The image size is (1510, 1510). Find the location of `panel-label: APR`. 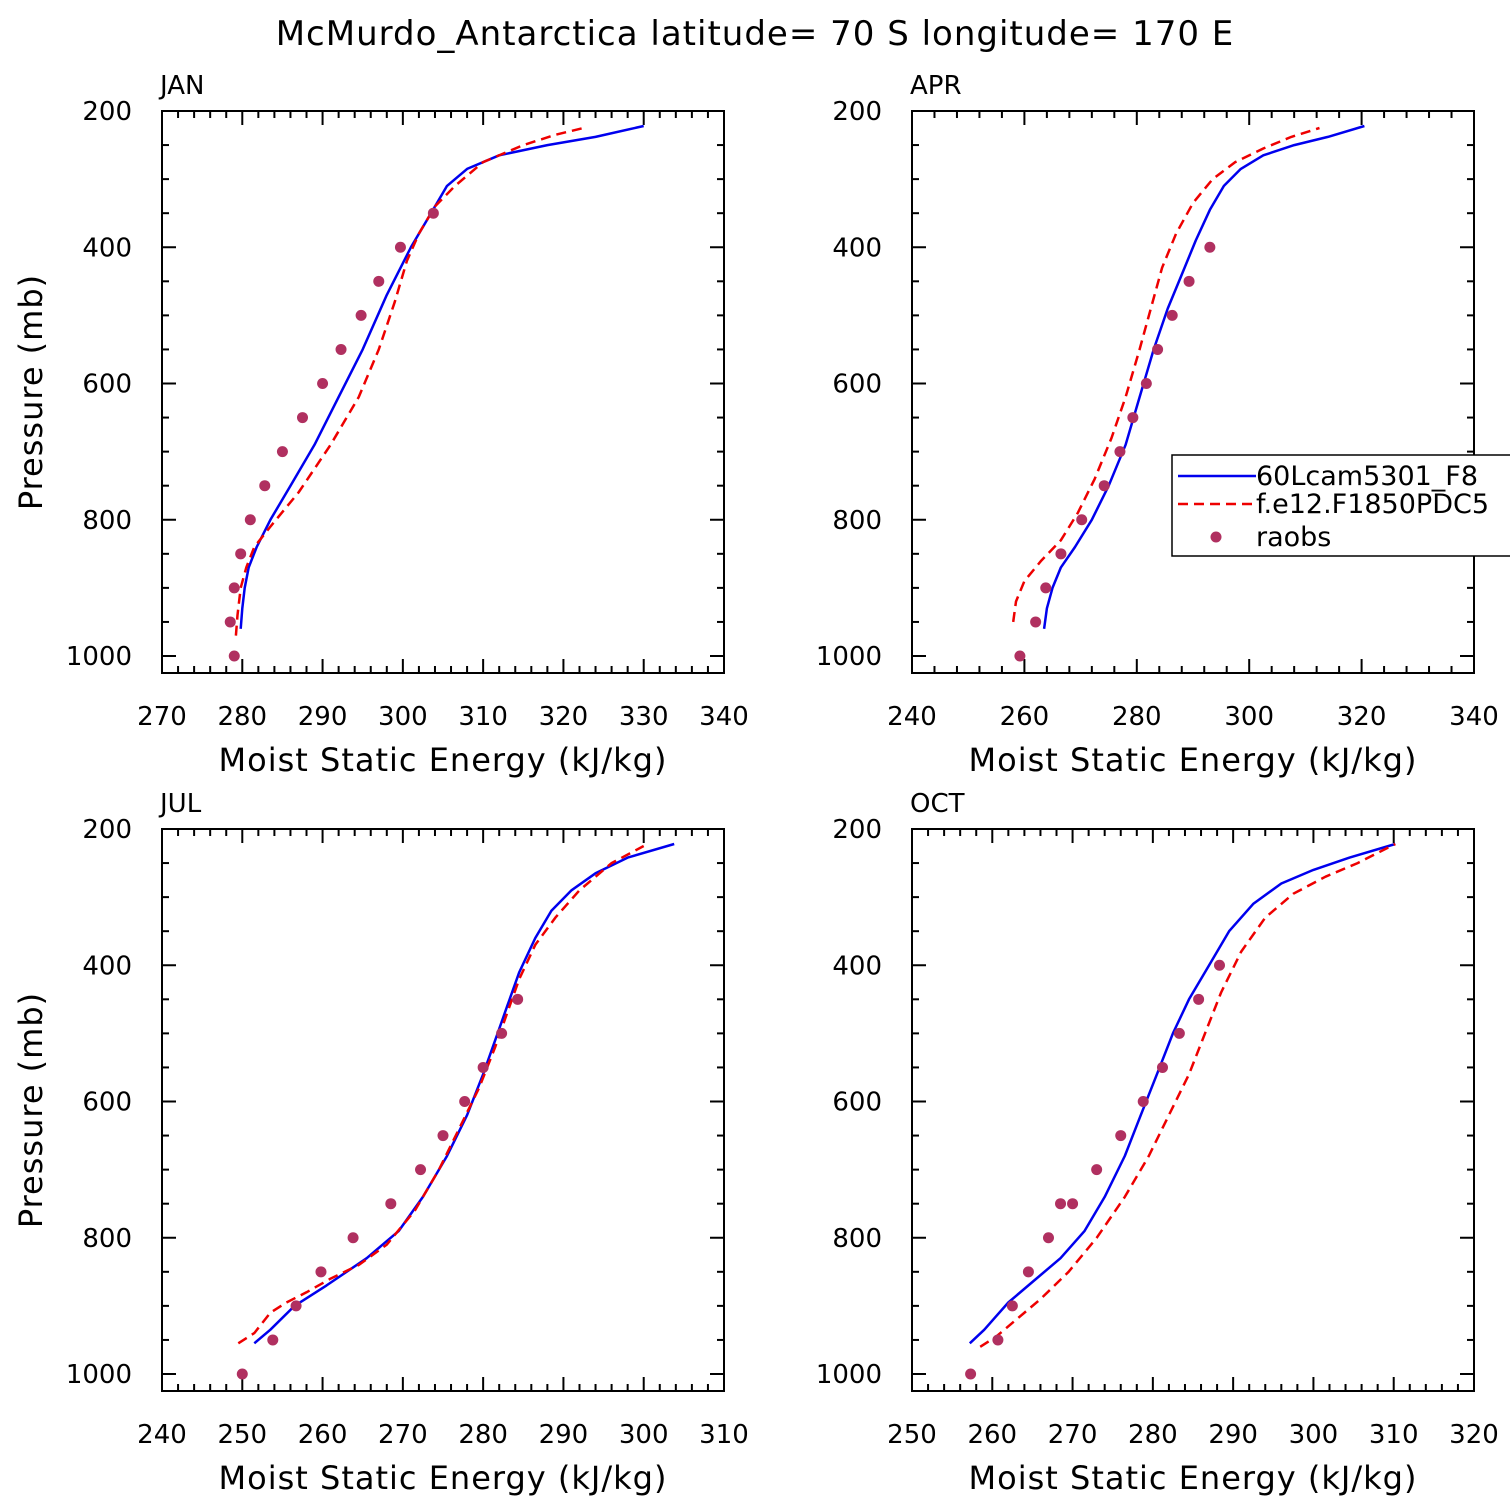

panel-label: APR is located at coordinates (936, 86).